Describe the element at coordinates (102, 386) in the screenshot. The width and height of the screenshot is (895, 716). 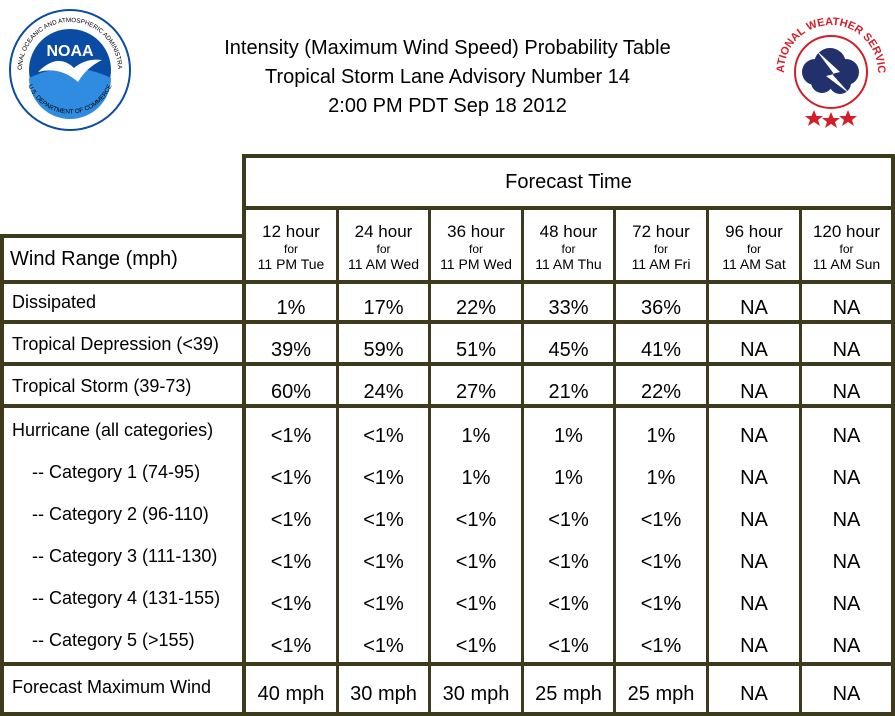
I see `storm-label: Tropical Storm (39-73)` at that location.